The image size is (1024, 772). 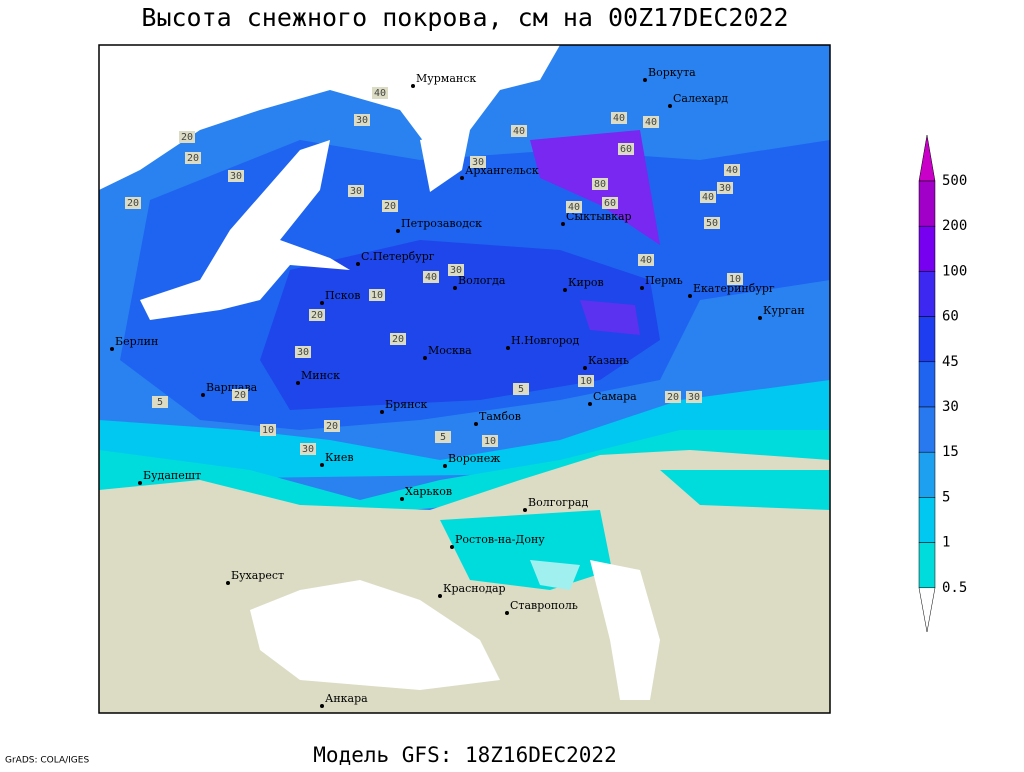 What do you see at coordinates (406, 404) in the screenshot?
I see `city-label: Брянск` at bounding box center [406, 404].